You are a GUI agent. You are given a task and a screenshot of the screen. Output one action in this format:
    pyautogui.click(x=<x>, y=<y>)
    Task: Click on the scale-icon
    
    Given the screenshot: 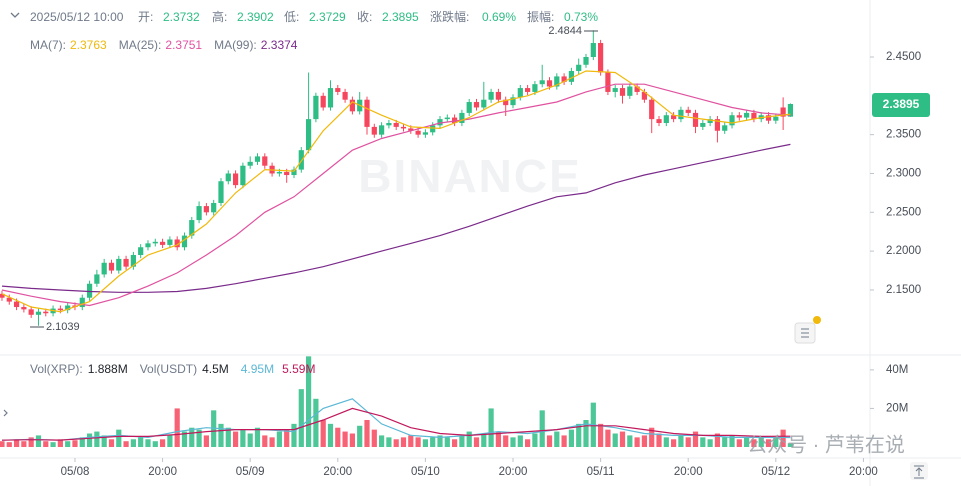 What is the action you would take?
    pyautogui.click(x=919, y=472)
    